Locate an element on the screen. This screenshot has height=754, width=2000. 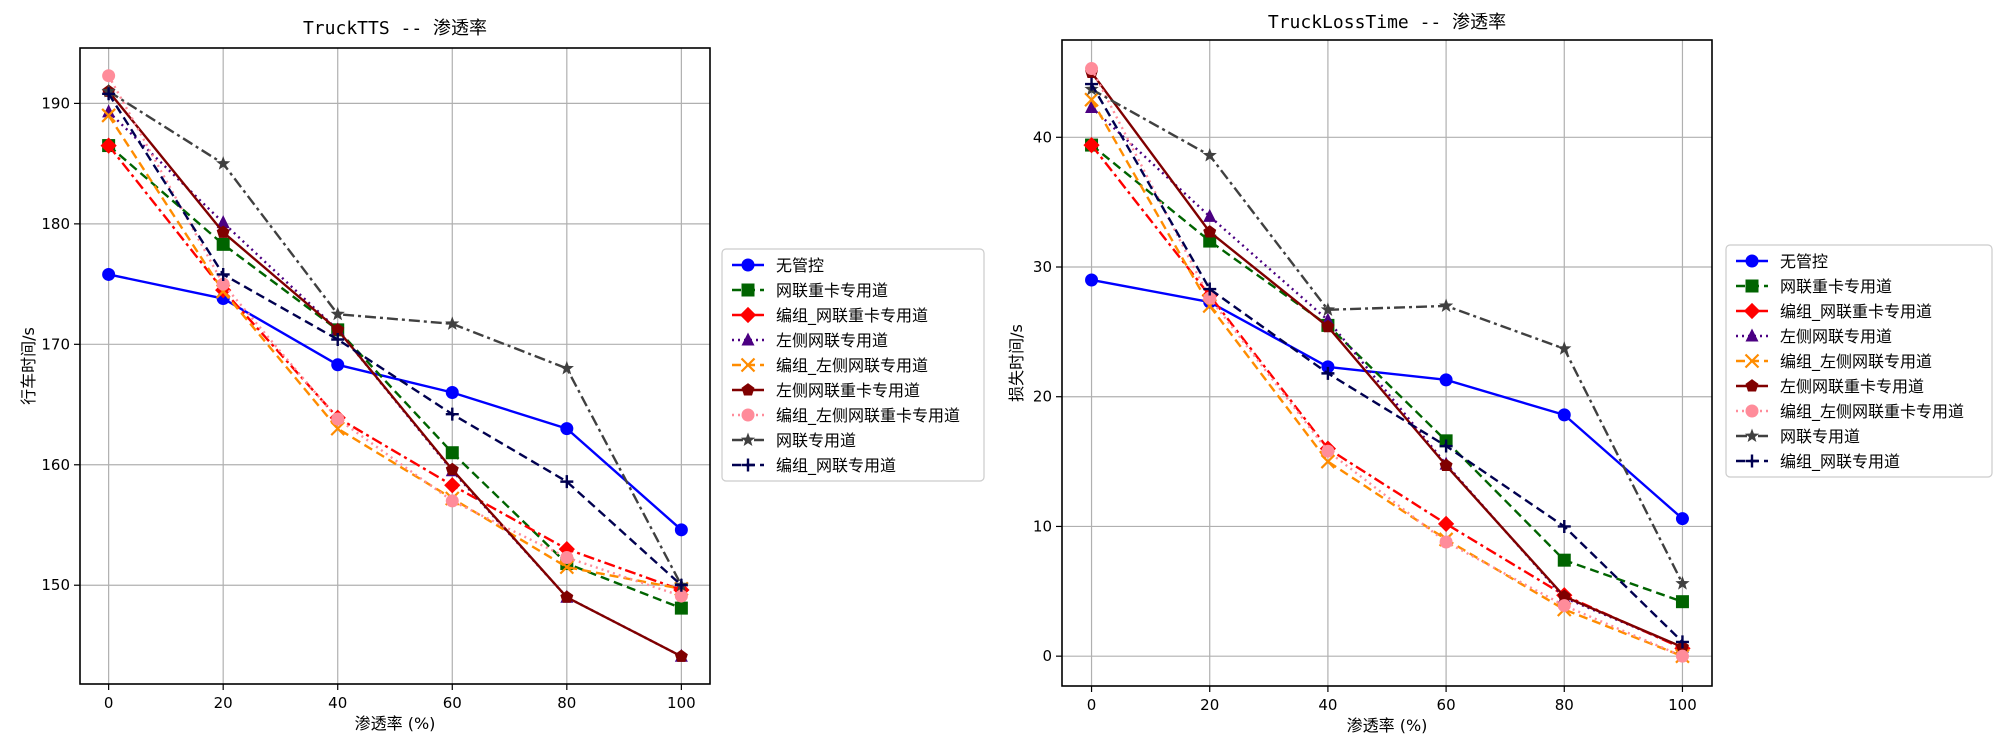
legend-item: 网联重卡专用道 is located at coordinates (810, 290).